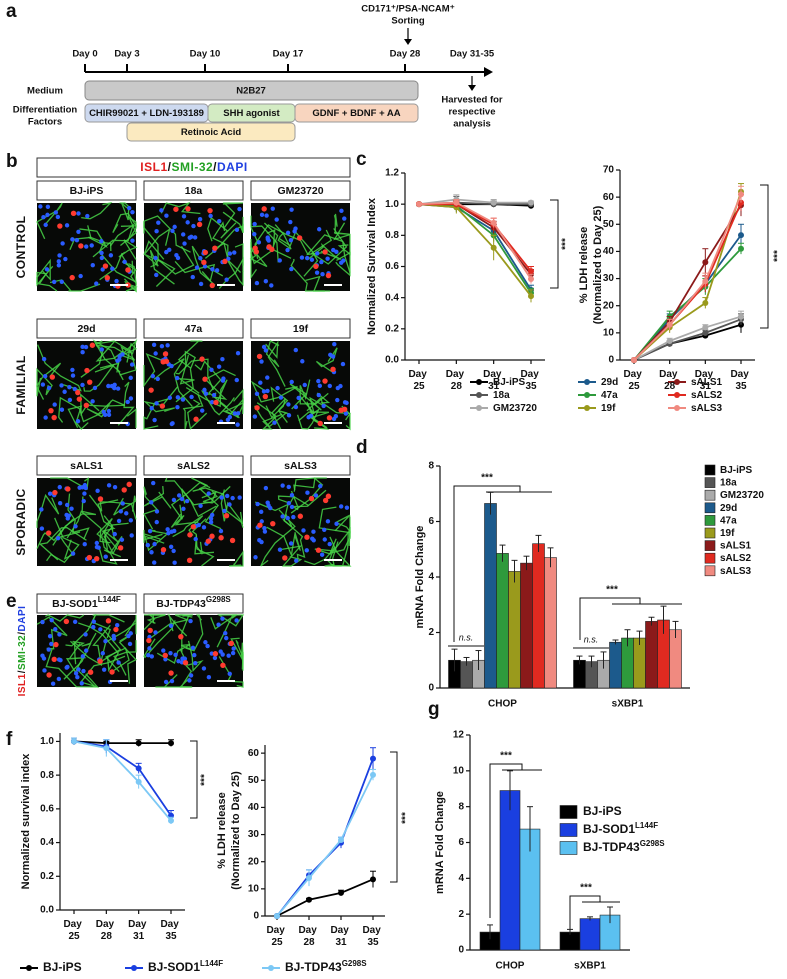 Image resolution: width=787 pixels, height=979 pixels. What do you see at coordinates (598, 264) in the screenshot?
I see `y-axis-label: (Normalized to Day 25)` at bounding box center [598, 264].